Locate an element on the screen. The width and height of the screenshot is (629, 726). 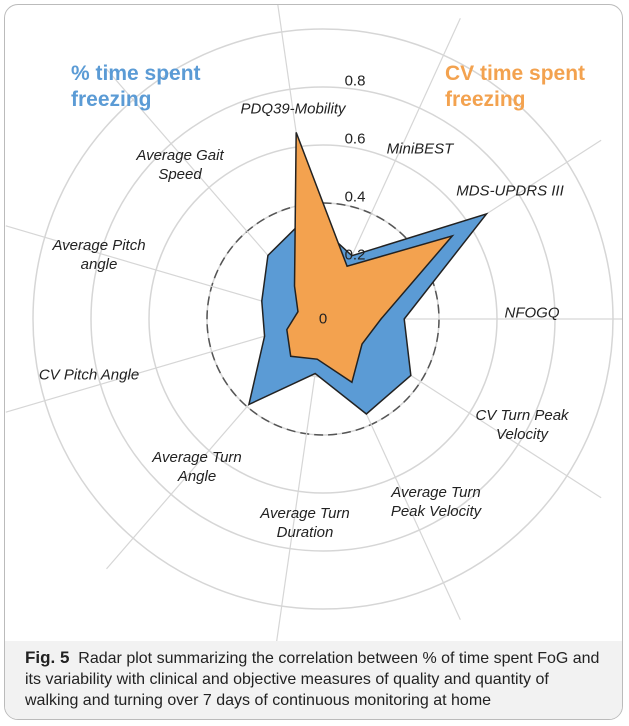
axis-label: NFOGQ is located at coordinates (532, 313).